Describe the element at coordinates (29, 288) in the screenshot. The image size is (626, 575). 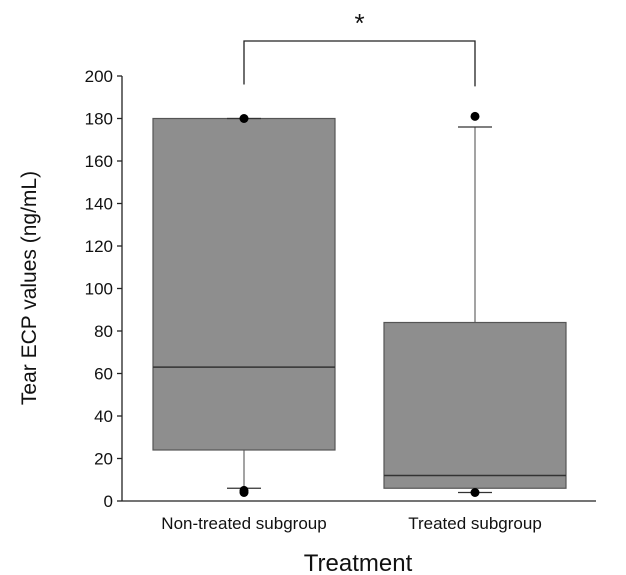
I see `y-axis-title: Tear ECP values (ng/mL)` at that location.